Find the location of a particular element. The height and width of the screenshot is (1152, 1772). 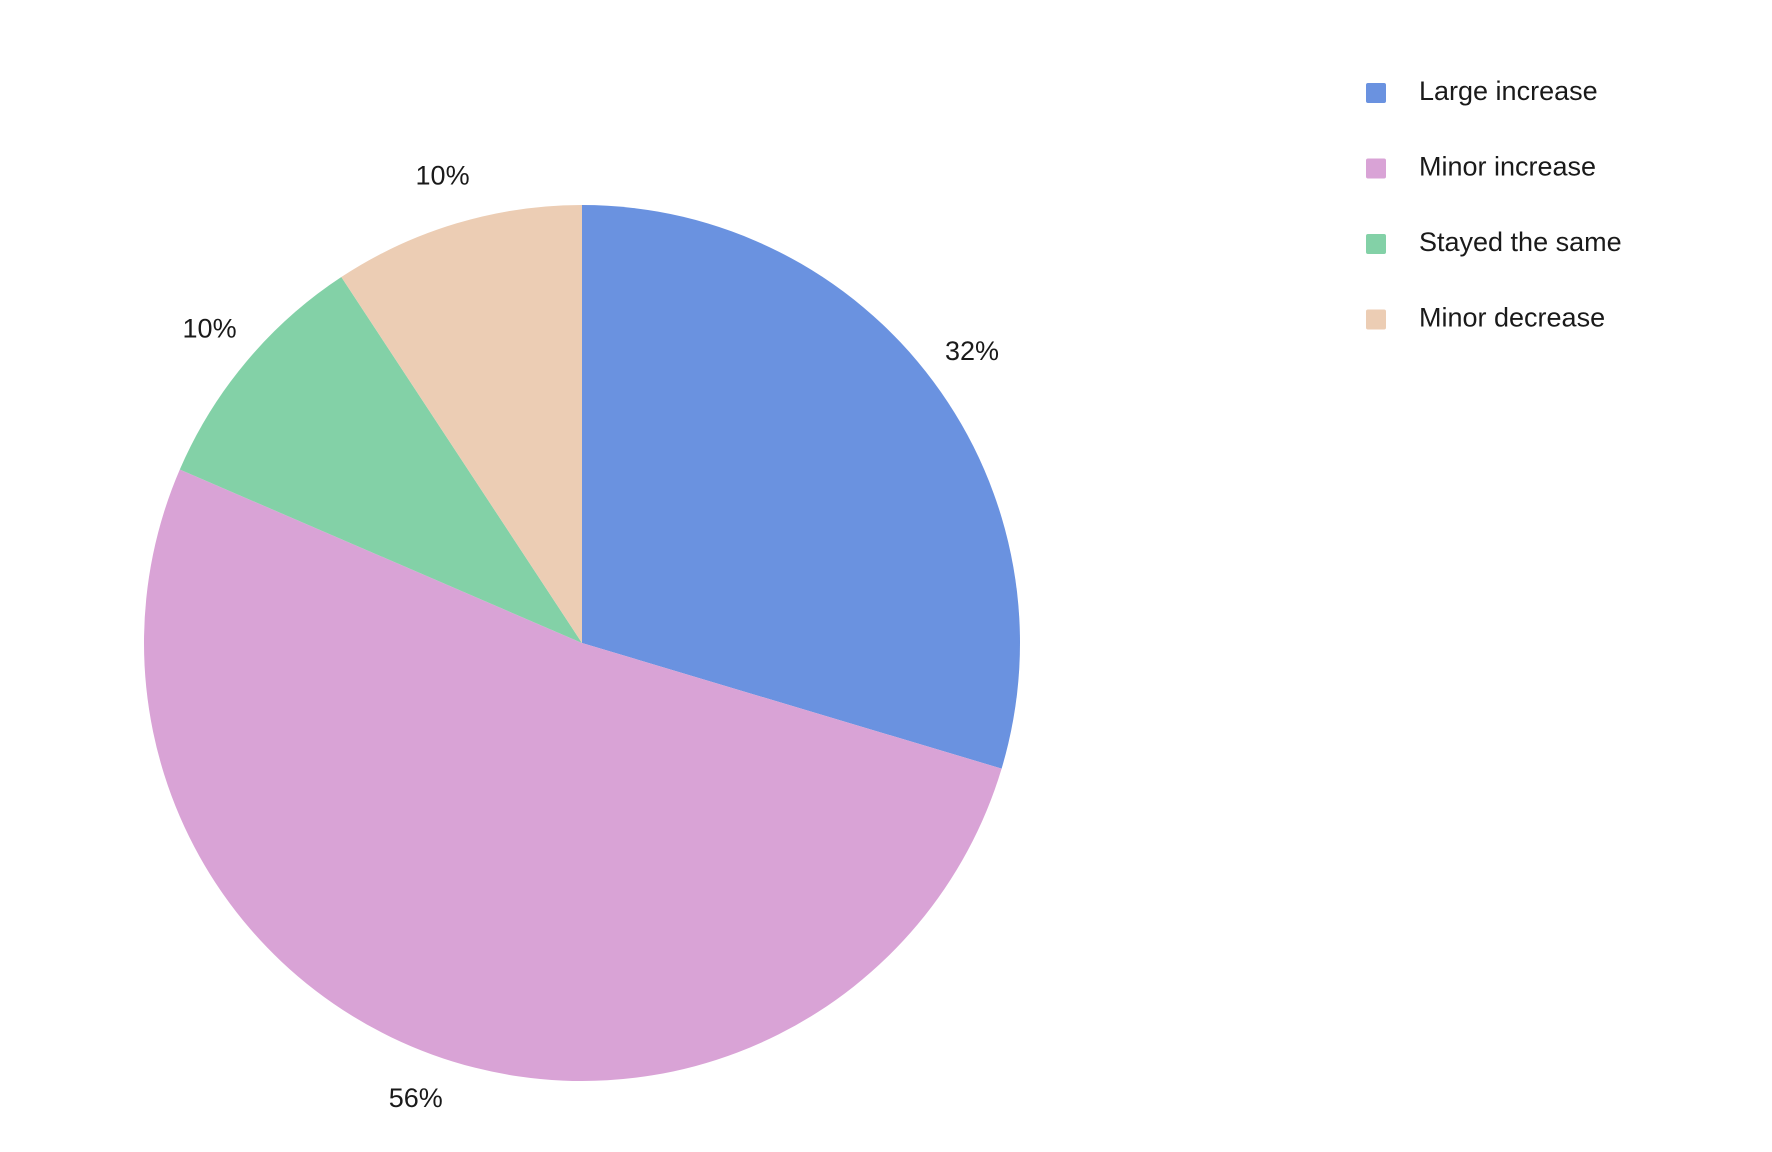

legend-label: Minor decrease is located at coordinates (1512, 318).